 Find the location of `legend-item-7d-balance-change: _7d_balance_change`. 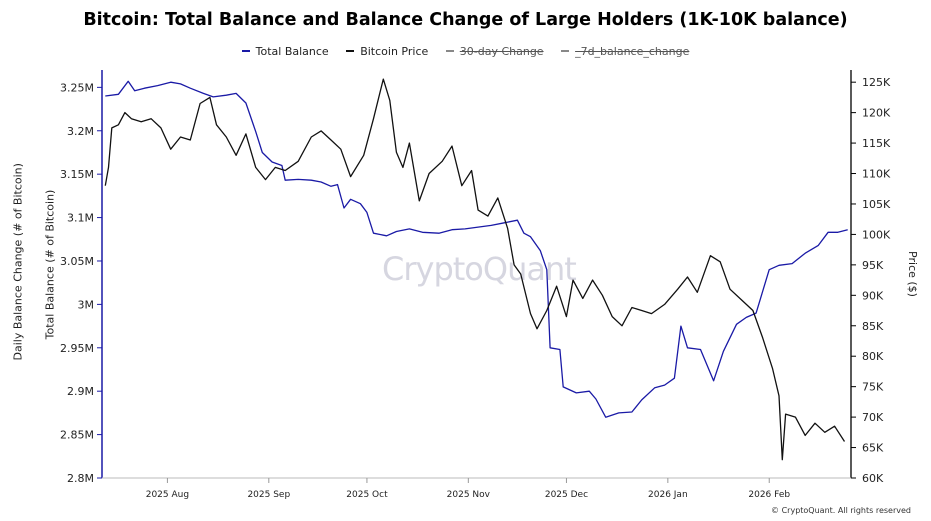

legend-item-7d-balance-change: _7d_balance_change is located at coordinates (625, 51).